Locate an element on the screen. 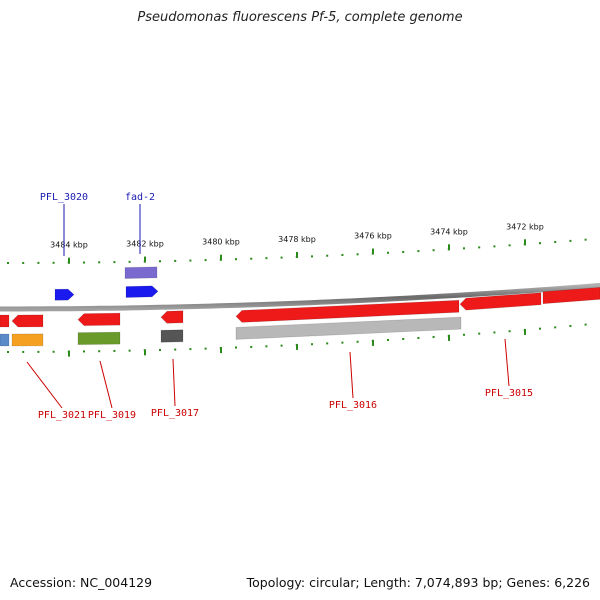  label-pfl-3019-leader is located at coordinates (106, 384).